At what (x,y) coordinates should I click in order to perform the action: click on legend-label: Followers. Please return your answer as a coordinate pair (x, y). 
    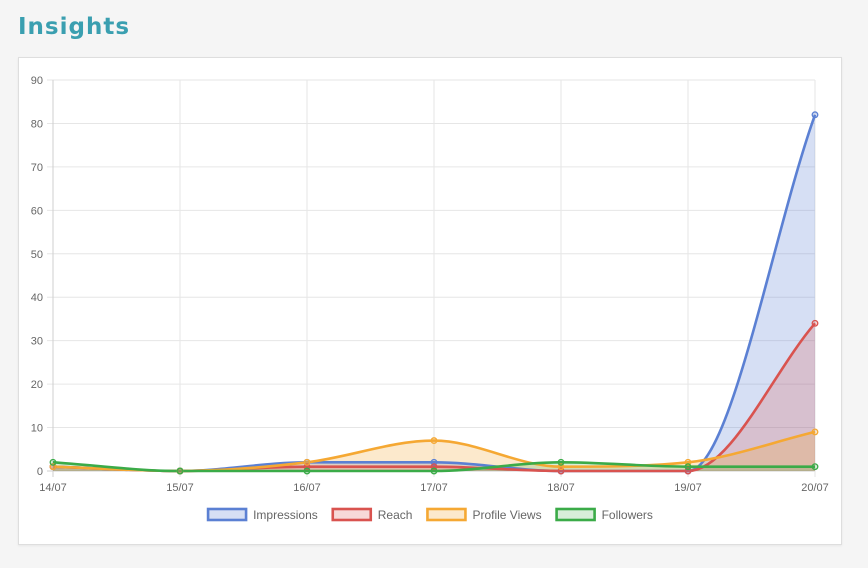
    Looking at the image, I should click on (627, 515).